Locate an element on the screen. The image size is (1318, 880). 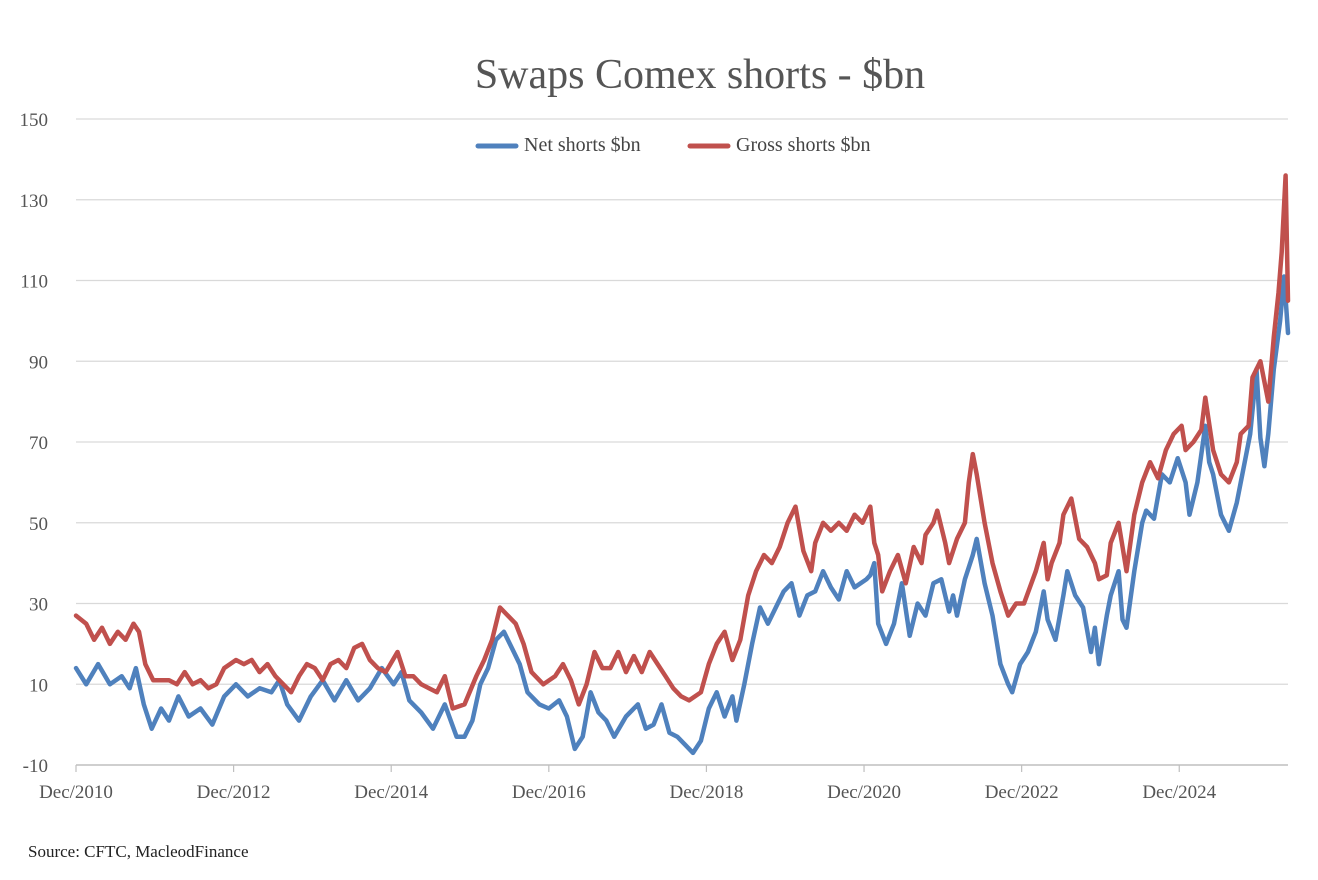
x-tick-label: Dec/2022 is located at coordinates (1022, 792).